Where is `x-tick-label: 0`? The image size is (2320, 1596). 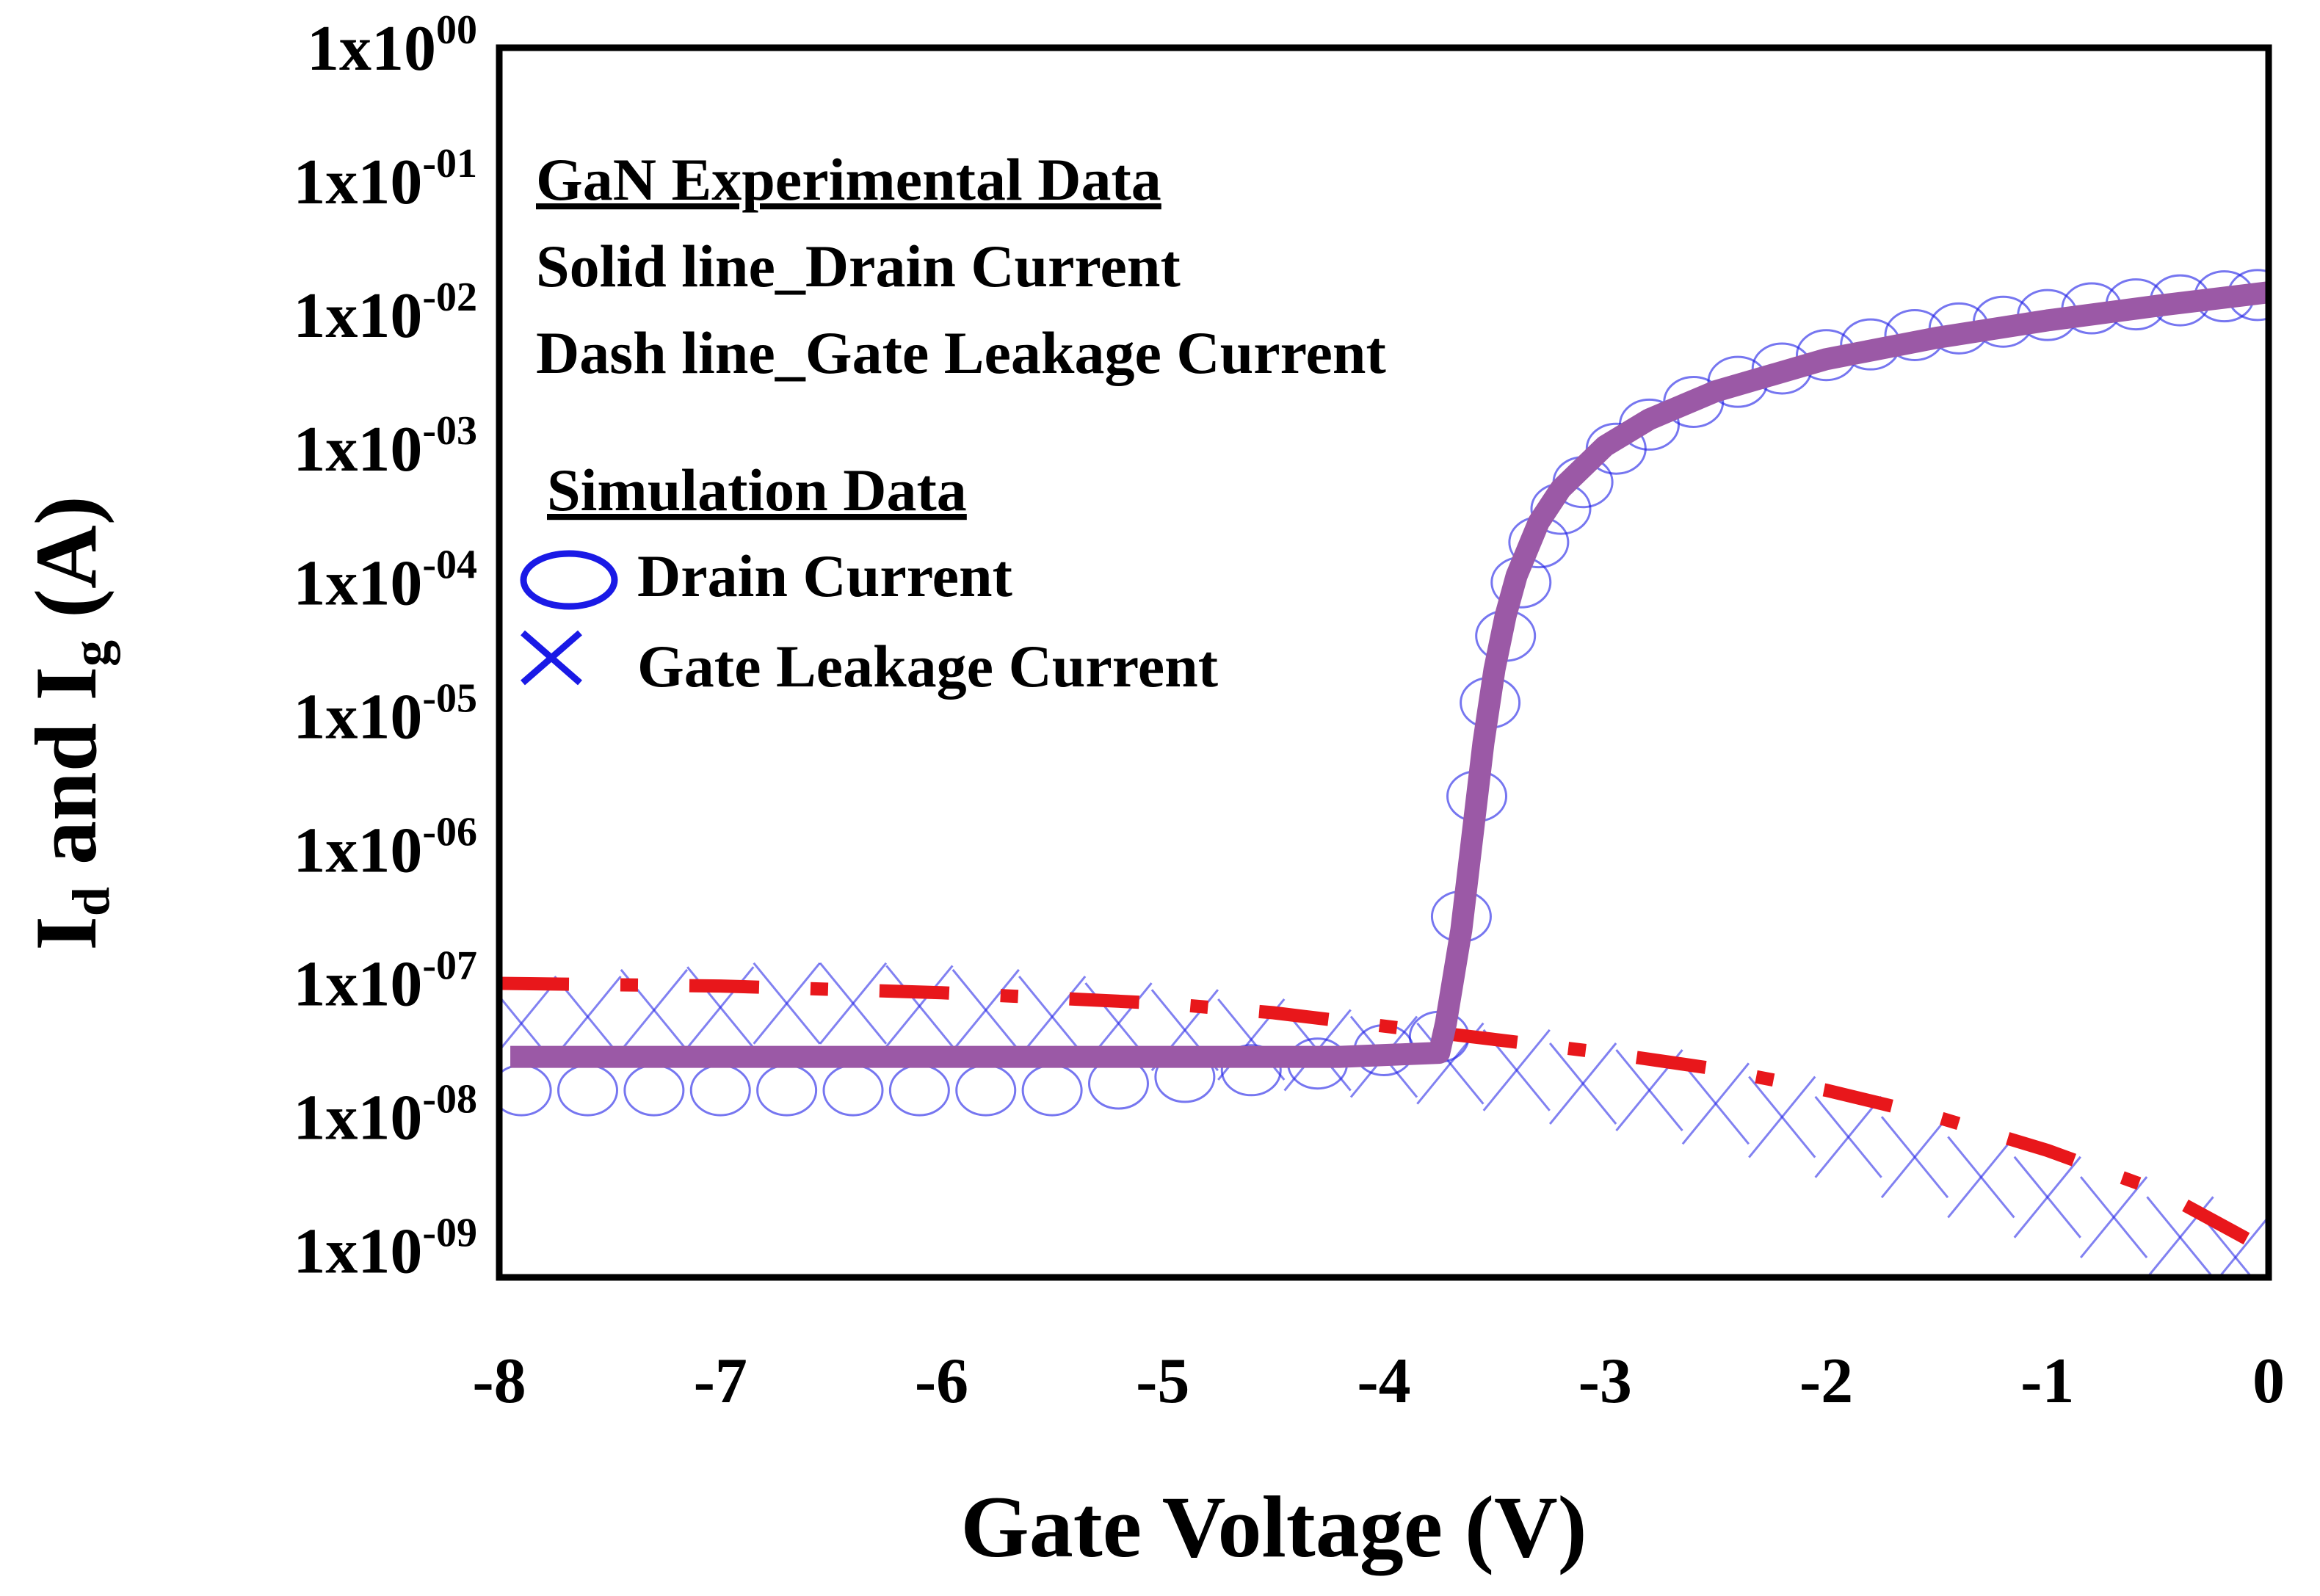 x-tick-label: 0 is located at coordinates (2268, 1381).